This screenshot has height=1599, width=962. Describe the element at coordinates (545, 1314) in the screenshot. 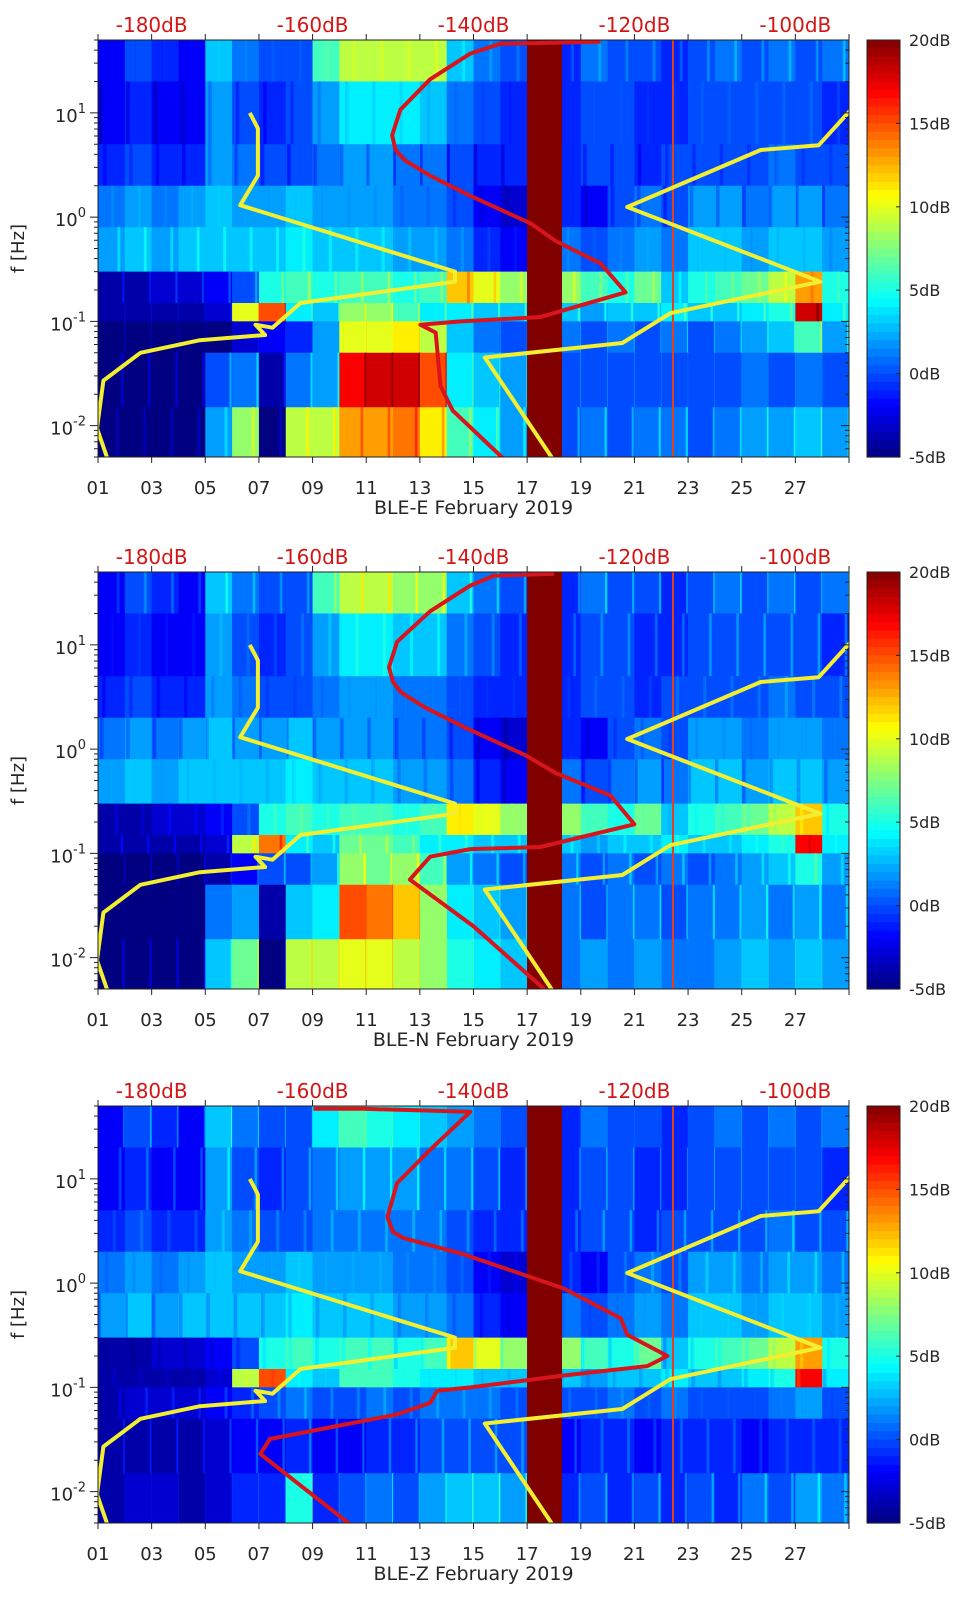

I see `data-gap-band` at that location.